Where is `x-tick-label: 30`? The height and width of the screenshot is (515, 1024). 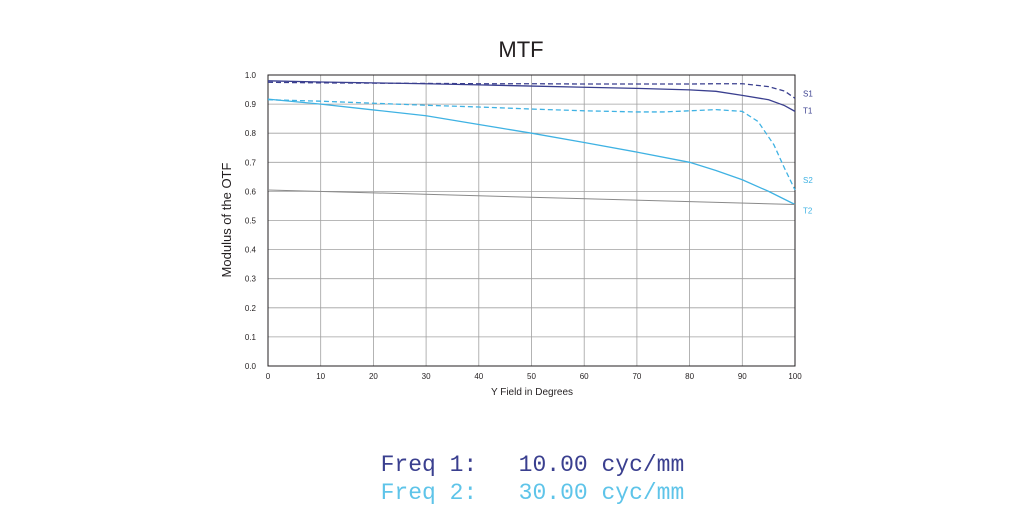
x-tick-label: 30 is located at coordinates (426, 376).